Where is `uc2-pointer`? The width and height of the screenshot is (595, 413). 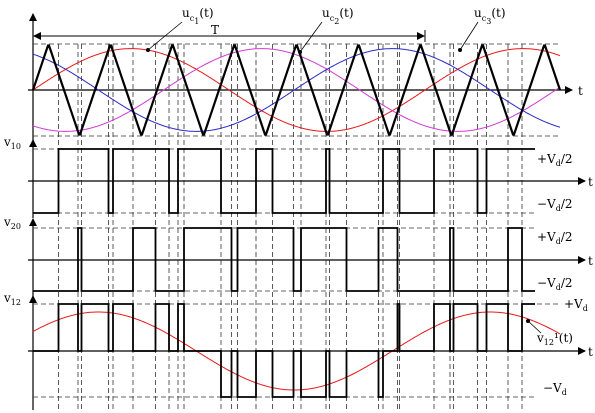
uc2-pointer is located at coordinates (311, 37).